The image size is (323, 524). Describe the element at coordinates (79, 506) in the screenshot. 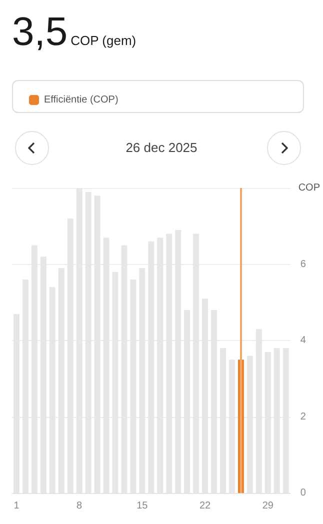

I see `x-tick-label: 8` at that location.